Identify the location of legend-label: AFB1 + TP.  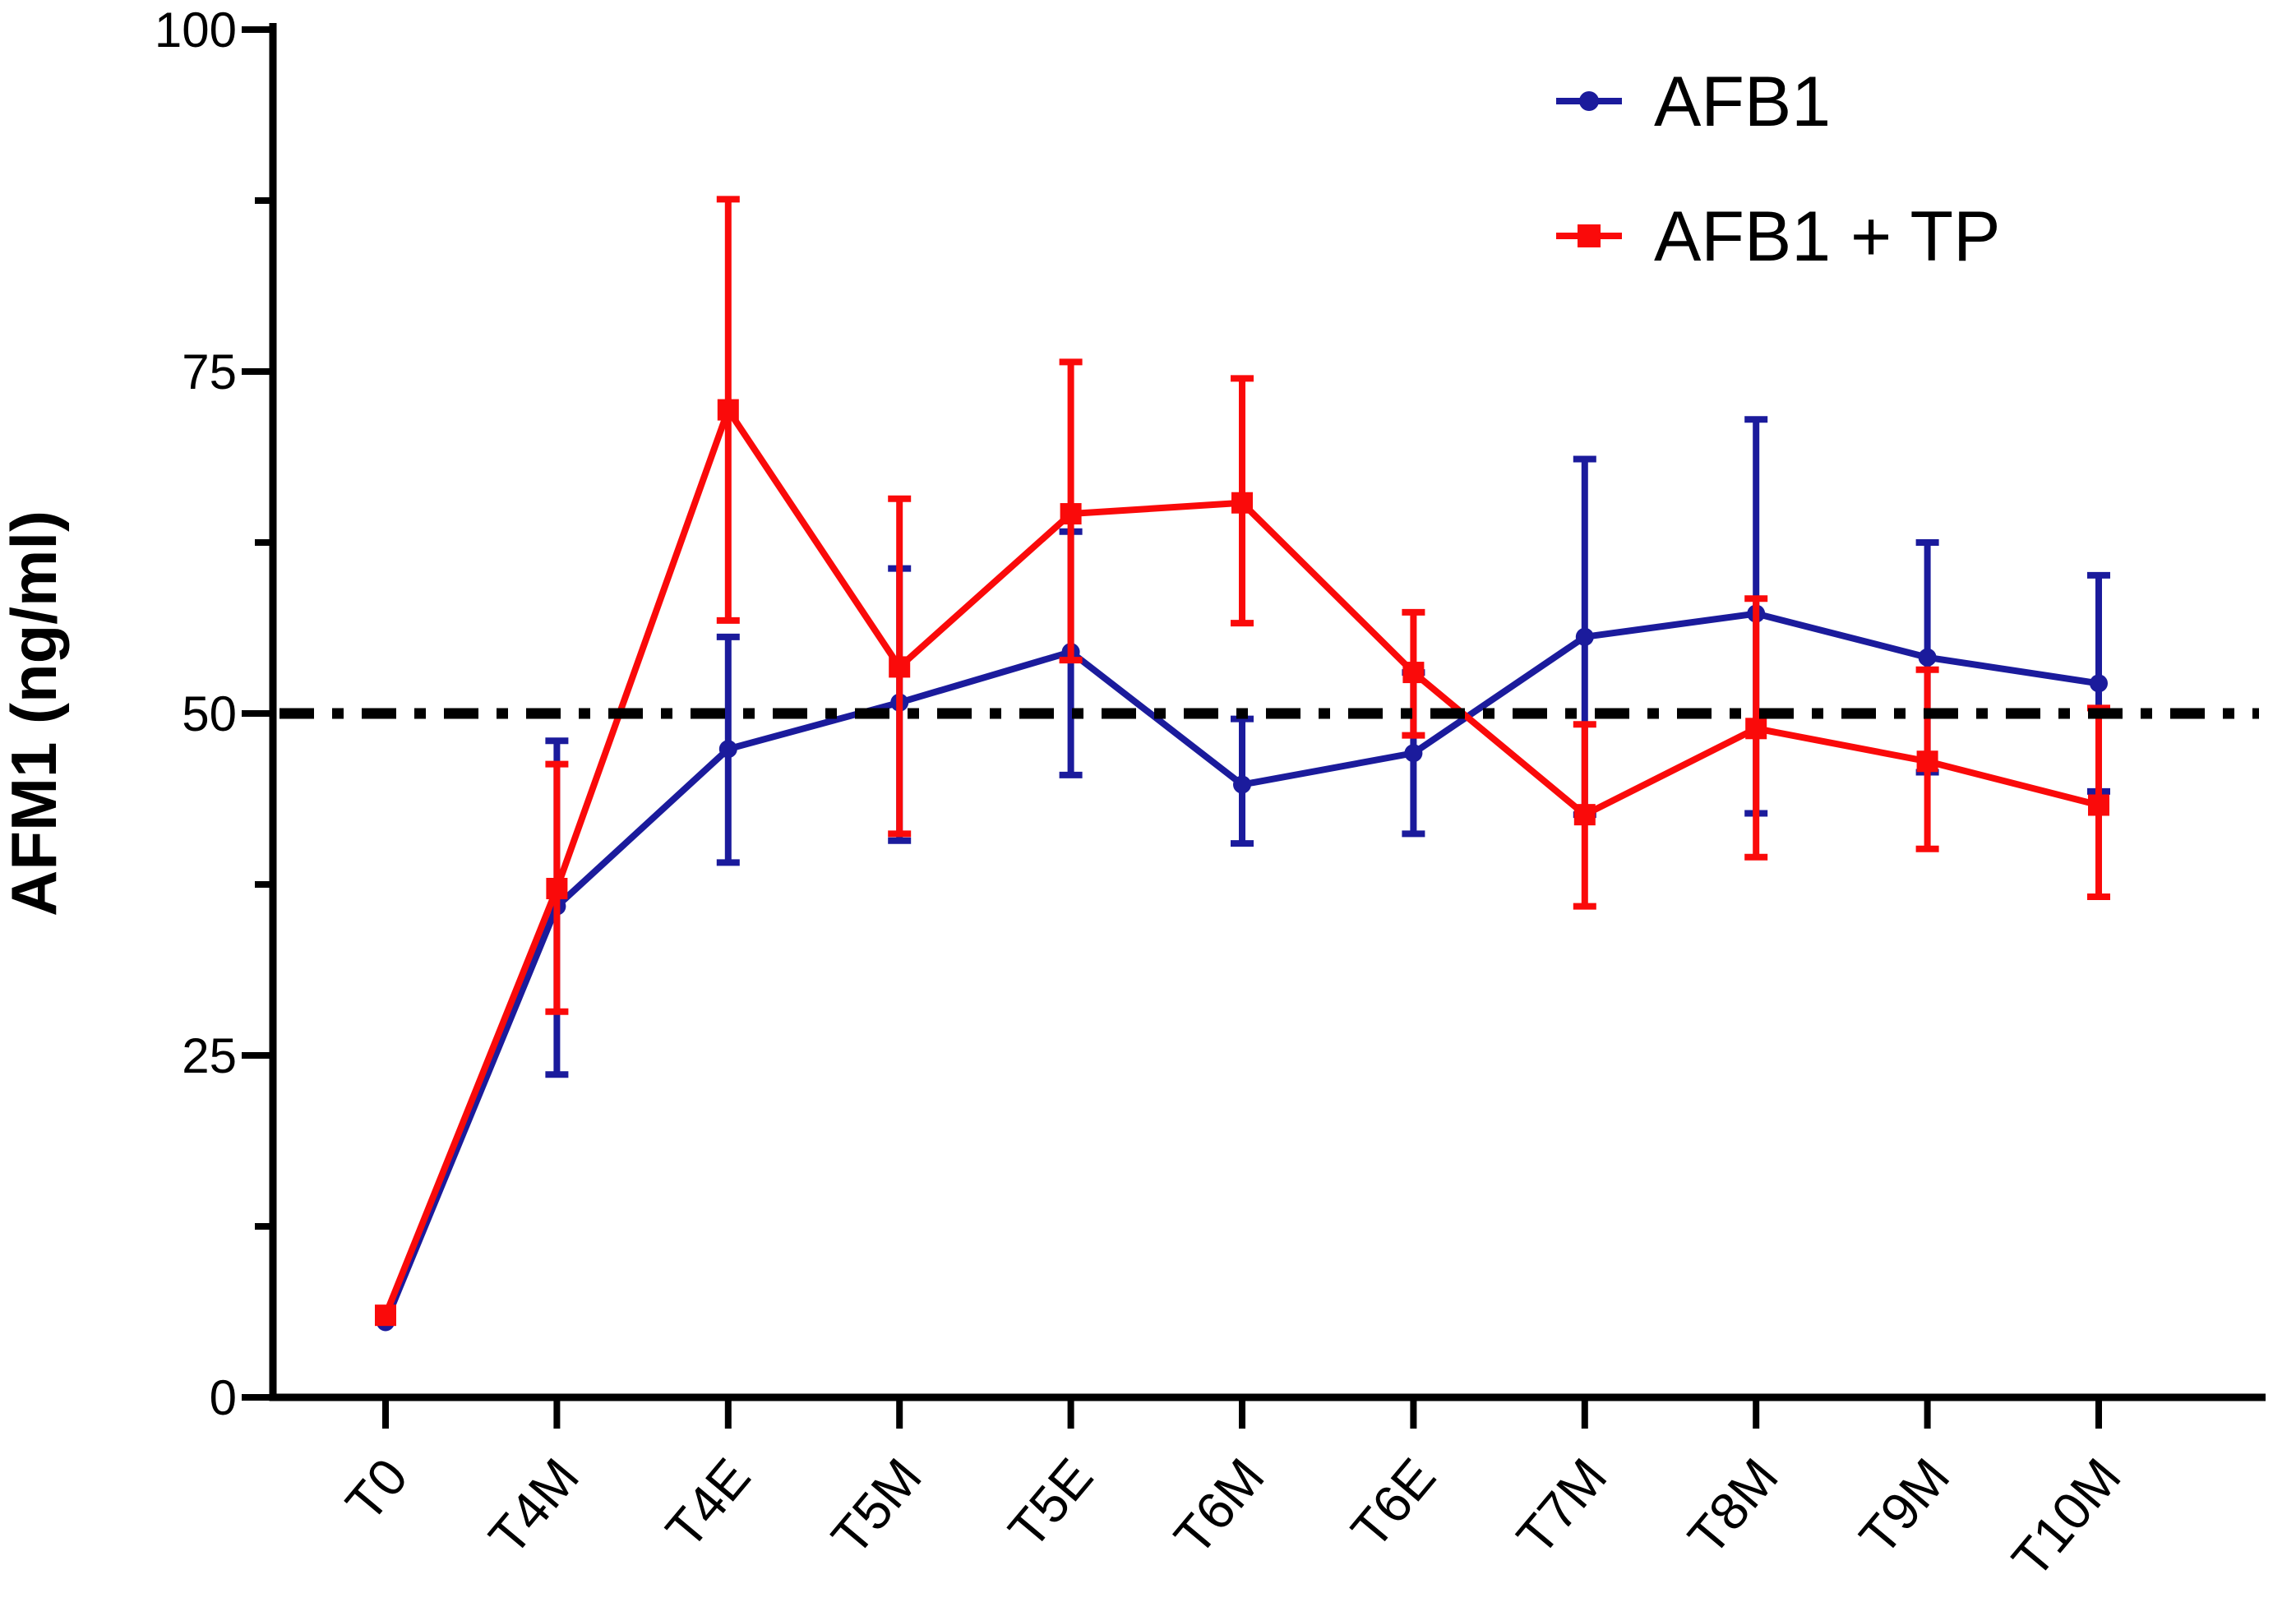
(1827, 236).